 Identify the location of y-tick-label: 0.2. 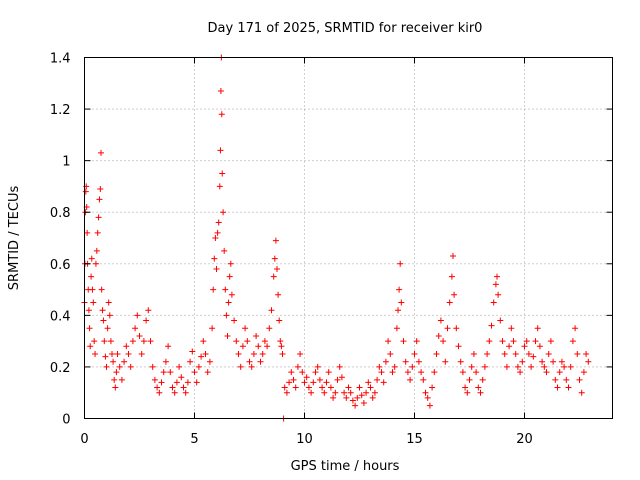
(60, 368).